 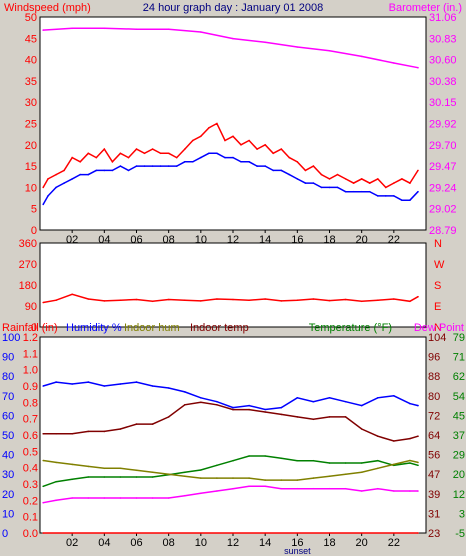 What do you see at coordinates (31, 146) in the screenshot?
I see `left-y-tick-label: 20` at bounding box center [31, 146].